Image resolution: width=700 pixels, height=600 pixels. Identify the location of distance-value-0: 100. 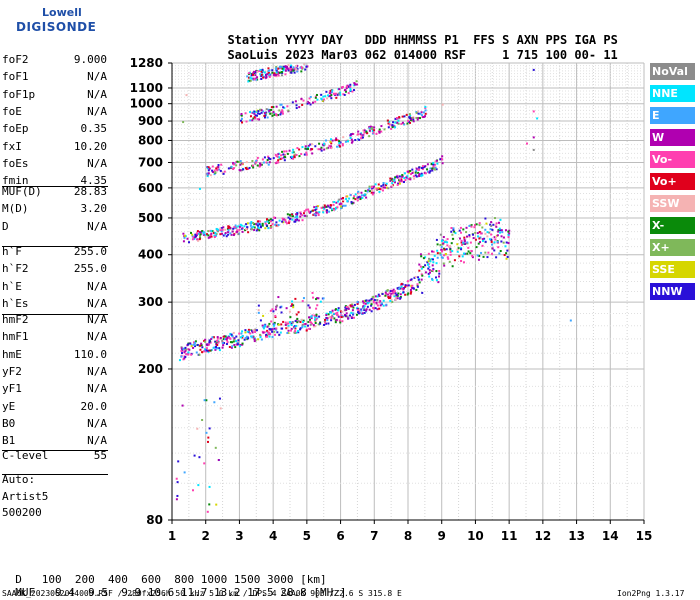
(51, 579).